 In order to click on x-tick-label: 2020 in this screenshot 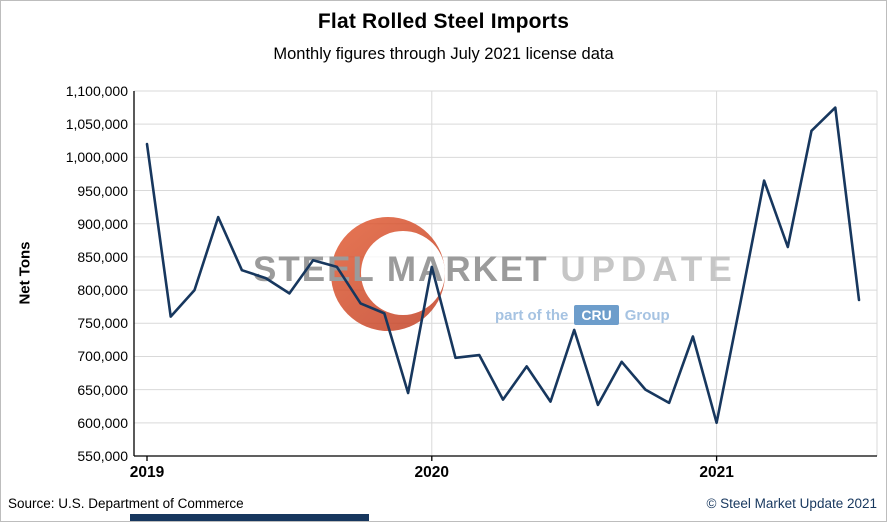, I will do `click(432, 472)`.